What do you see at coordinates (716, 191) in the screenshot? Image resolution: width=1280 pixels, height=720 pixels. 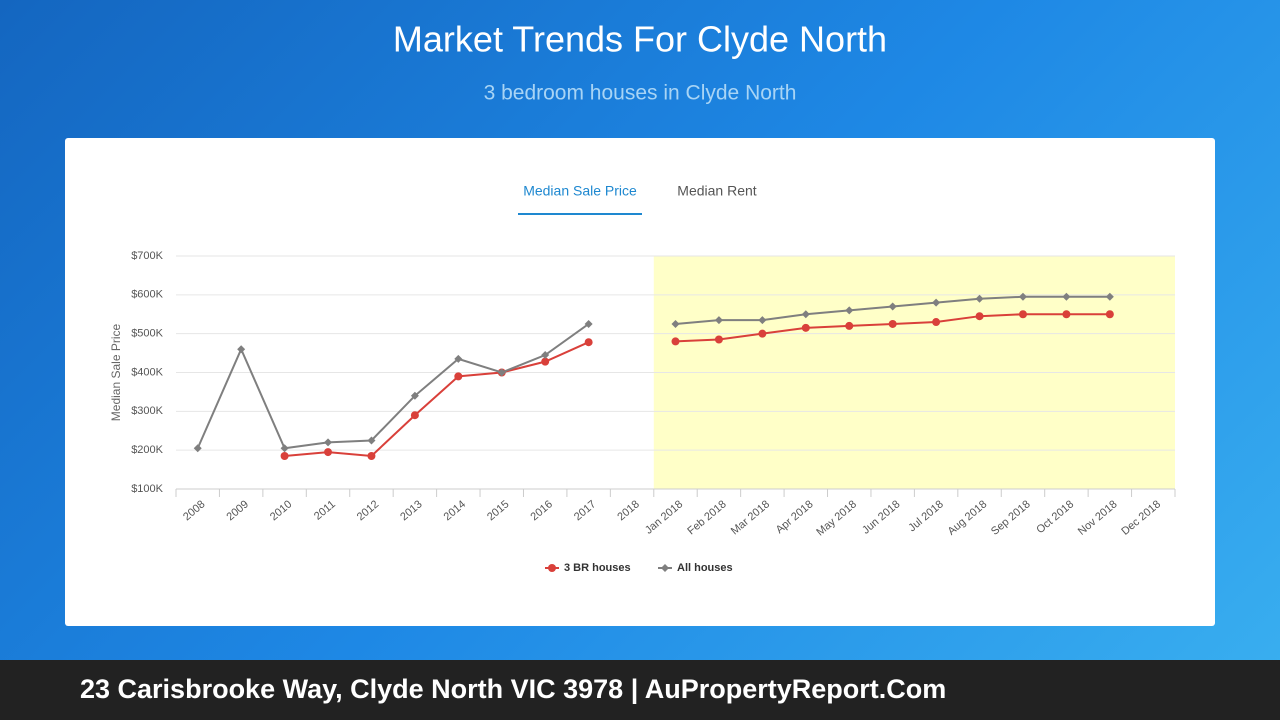 I see `tab: Median Rent` at bounding box center [716, 191].